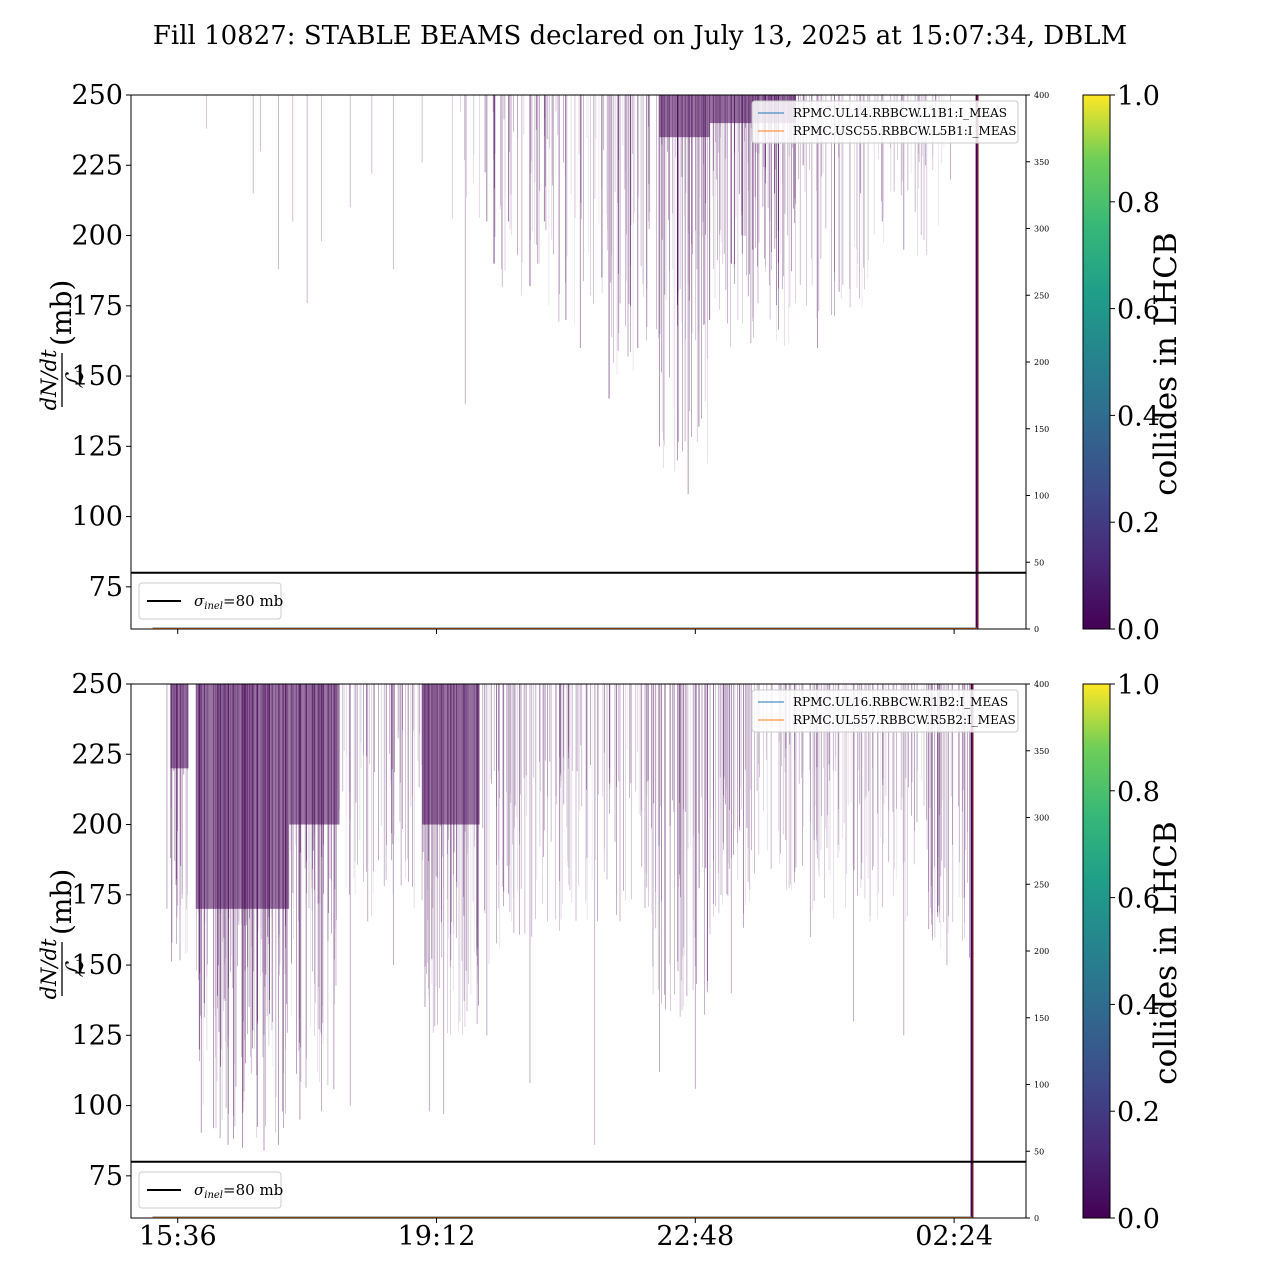 The image size is (1280, 1284). What do you see at coordinates (900, 702) in the screenshot?
I see `legend-label-0: RPMC.UL16.RBBCW.R1B2:I_MEAS` at bounding box center [900, 702].